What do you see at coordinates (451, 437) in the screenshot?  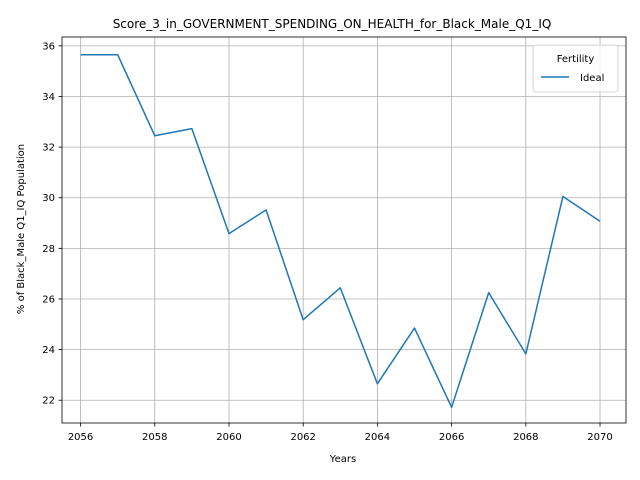 I see `x-tick-label: 2066` at bounding box center [451, 437].